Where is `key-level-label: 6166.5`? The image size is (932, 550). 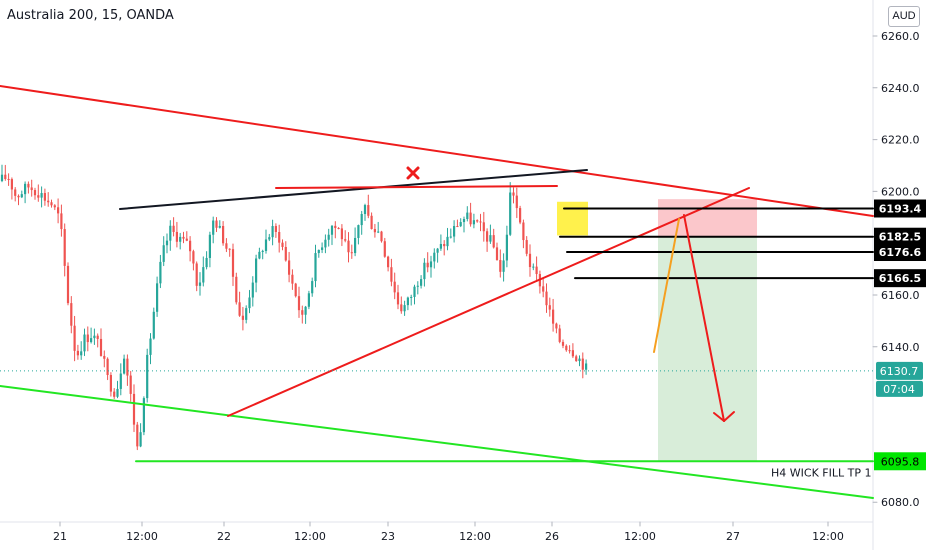
key-level-label: 6166.5 is located at coordinates (900, 278).